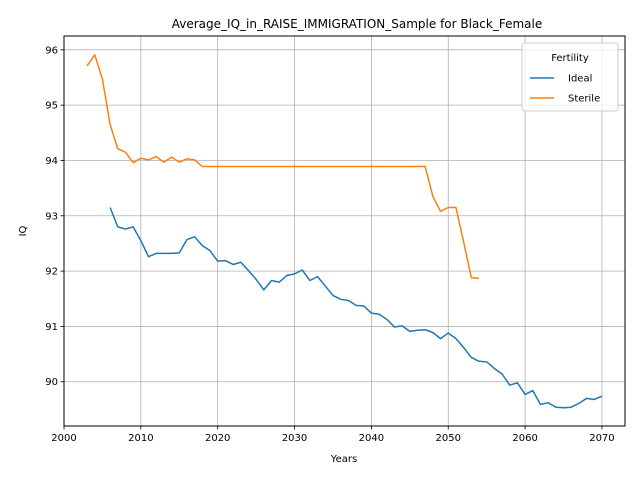 The image size is (640, 480). Describe the element at coordinates (51, 327) in the screenshot. I see `y-tick-label: 91` at that location.